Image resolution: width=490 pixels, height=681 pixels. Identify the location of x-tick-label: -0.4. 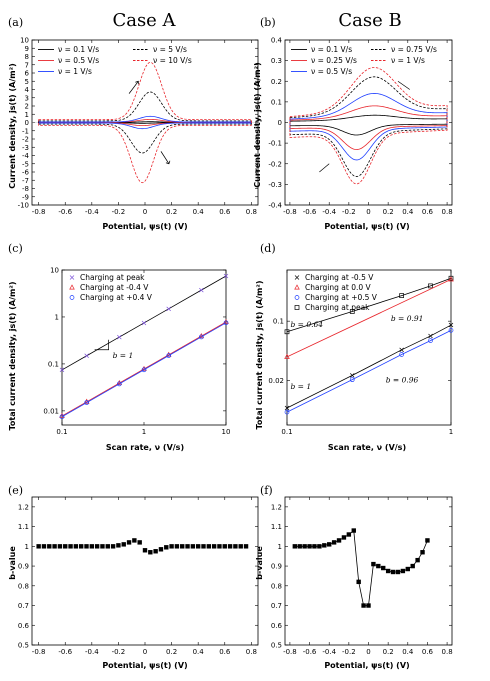
(329, 652).